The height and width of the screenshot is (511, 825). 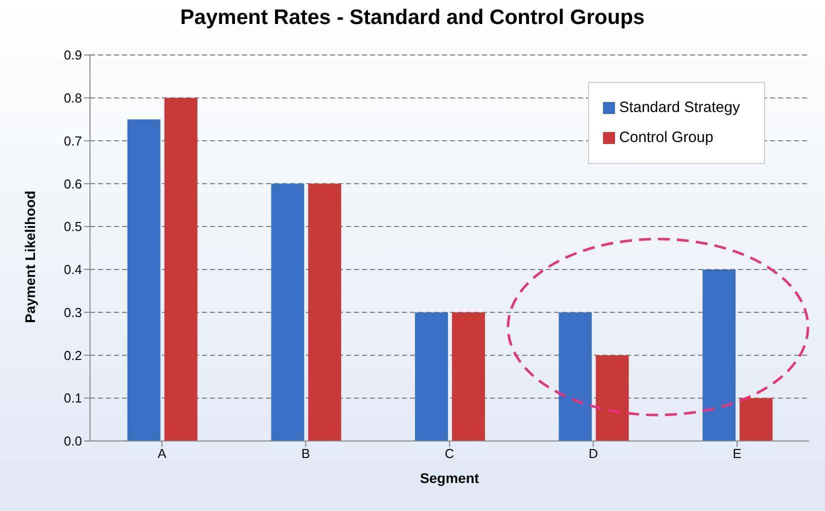 I want to click on legend-label: Standard Strategy, so click(x=679, y=107).